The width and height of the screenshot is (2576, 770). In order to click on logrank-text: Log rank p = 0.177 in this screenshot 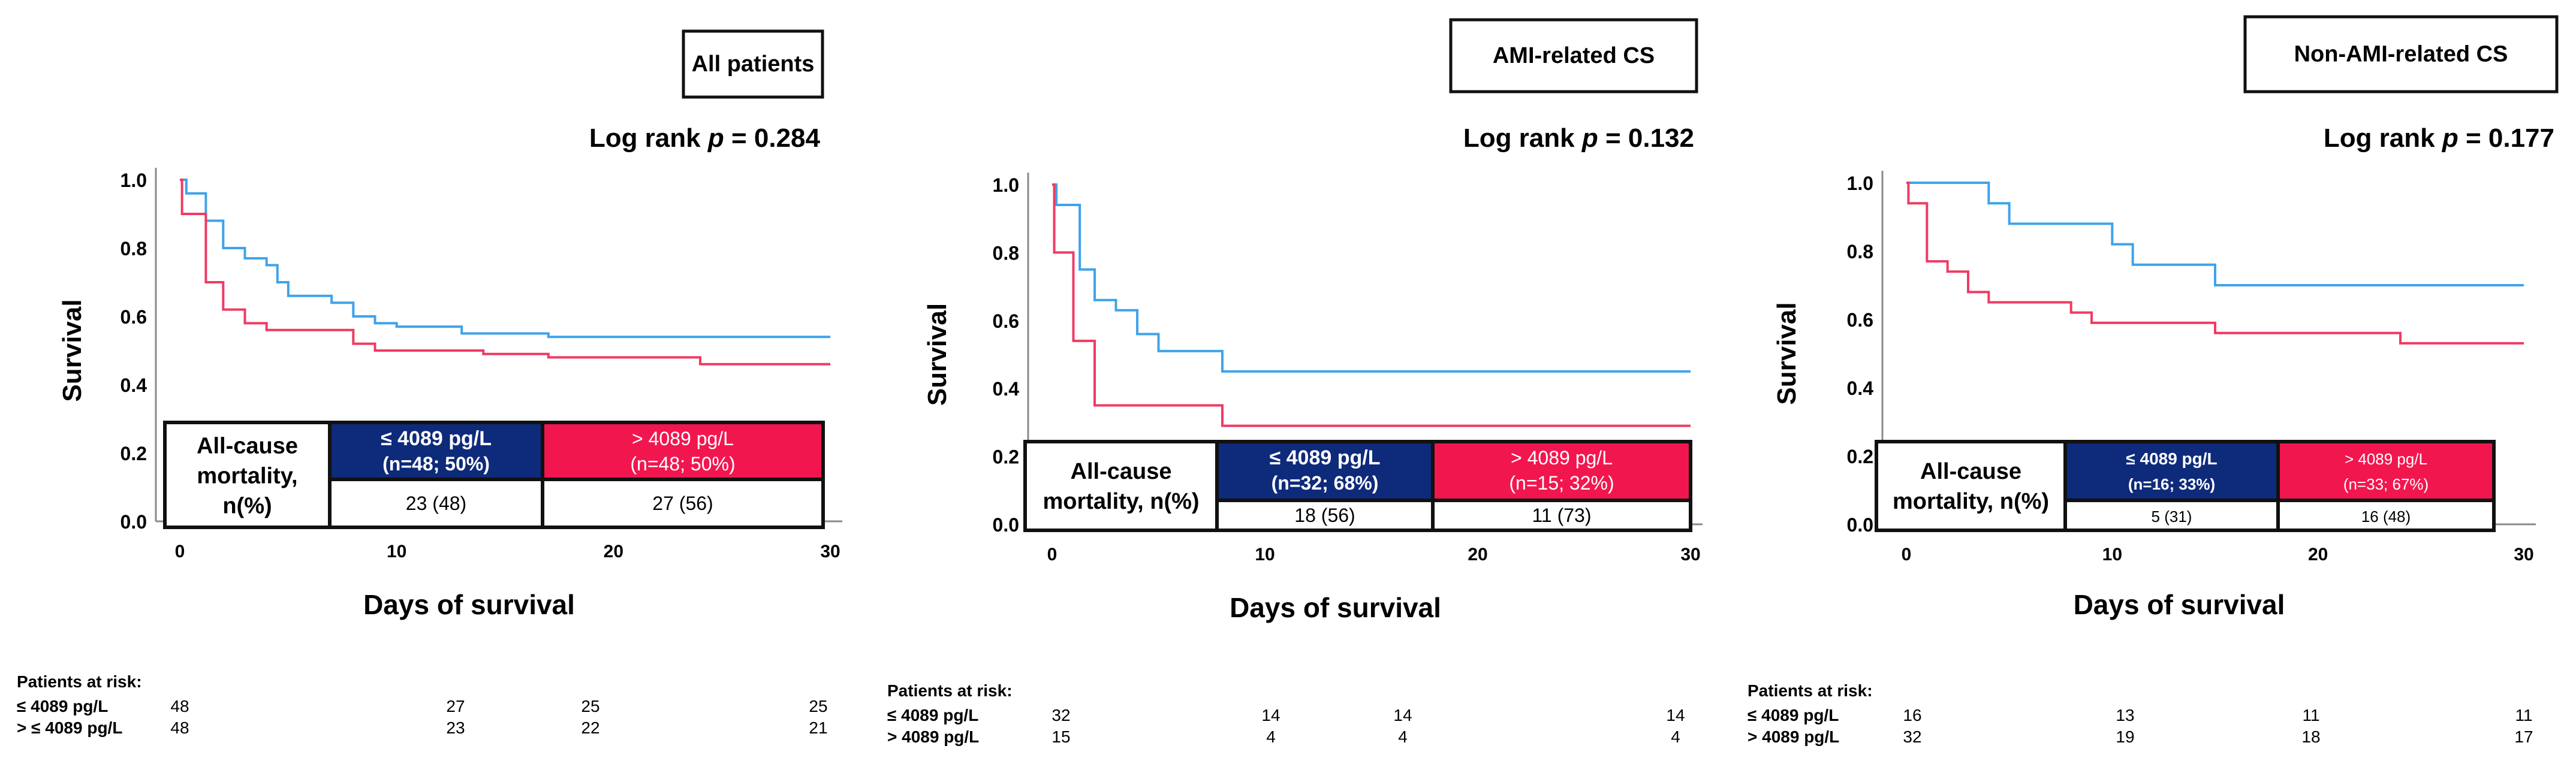, I will do `click(2439, 138)`.